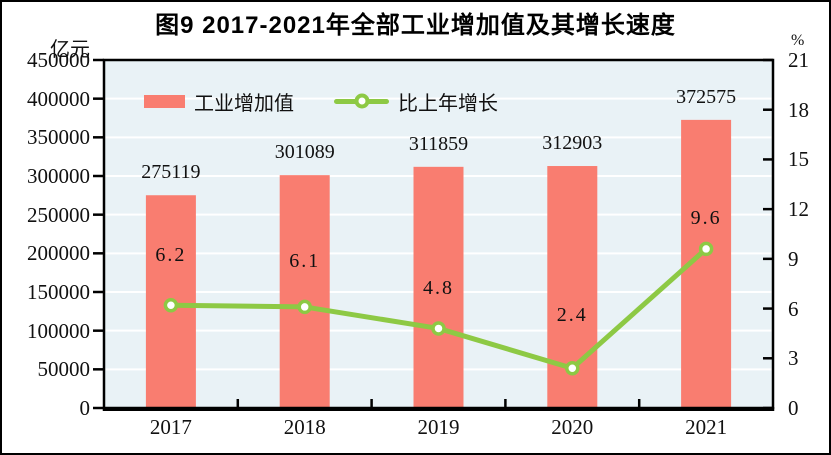 Image resolution: width=831 pixels, height=455 pixels. Describe the element at coordinates (415, 25) in the screenshot. I see `chart-title: 图9 2017-2021年全部工业增加值及其增长速度` at that location.